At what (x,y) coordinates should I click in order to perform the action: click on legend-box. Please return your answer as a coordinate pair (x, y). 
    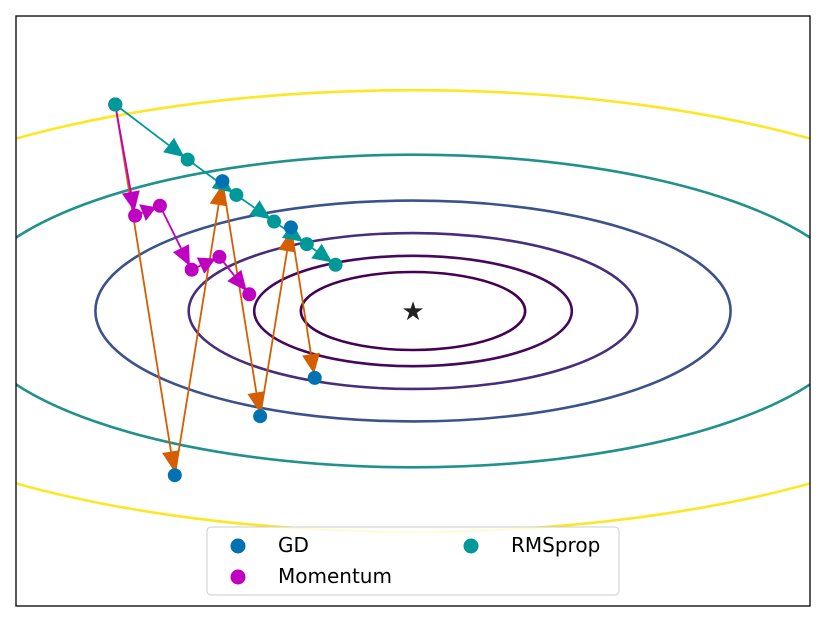
    Looking at the image, I should click on (413, 561).